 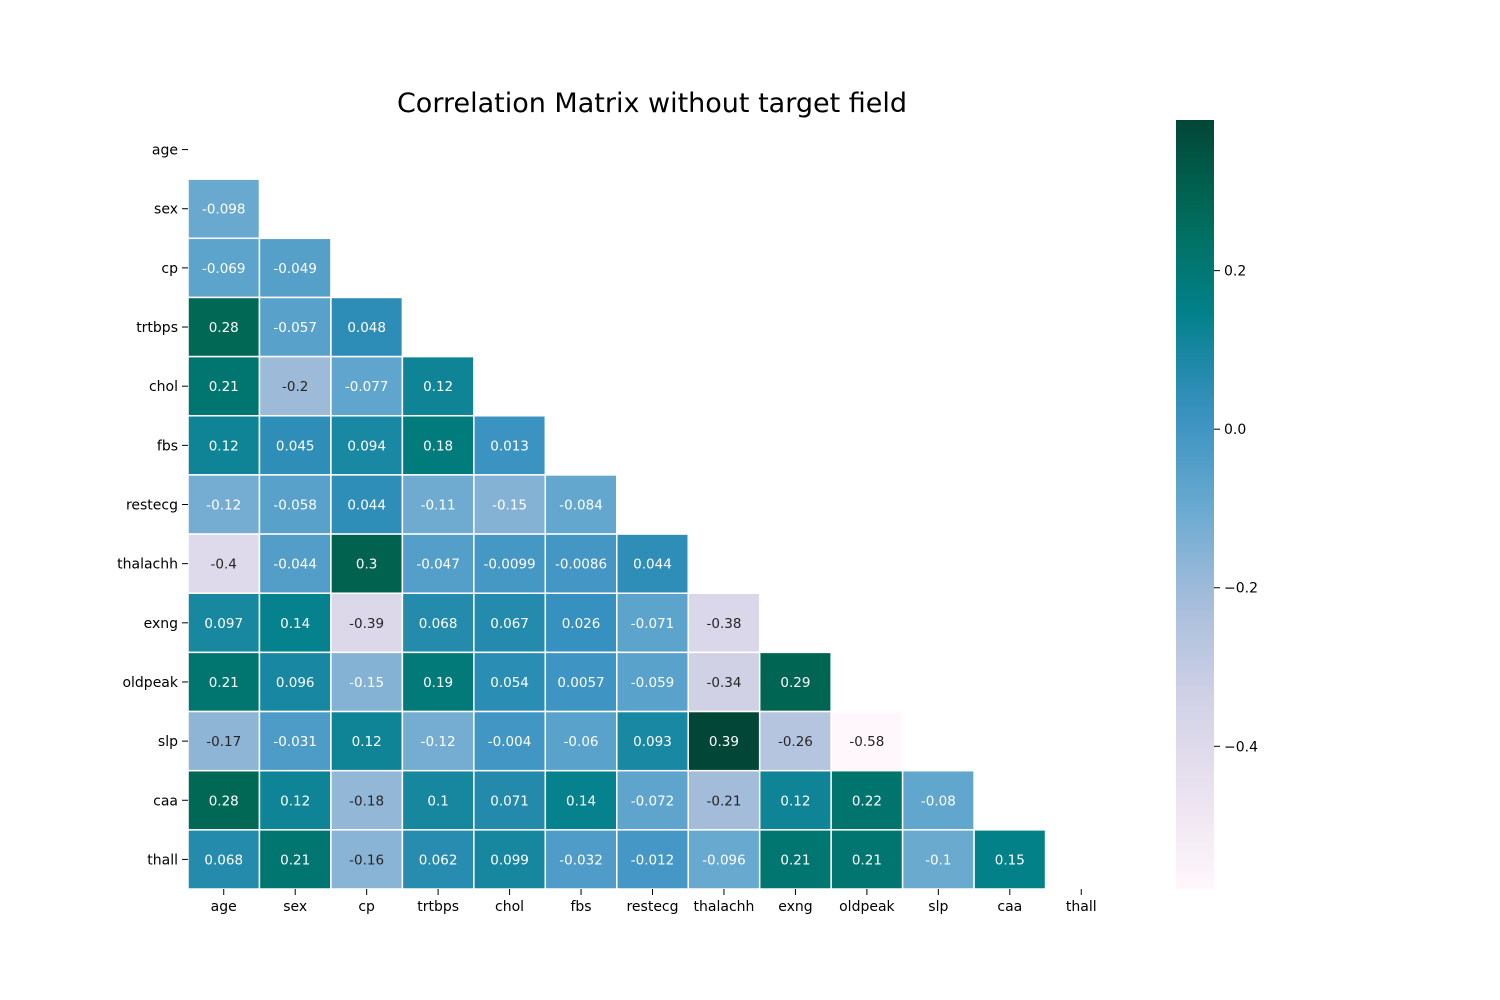 What do you see at coordinates (723, 801) in the screenshot?
I see `cell-value-label: -0.21` at bounding box center [723, 801].